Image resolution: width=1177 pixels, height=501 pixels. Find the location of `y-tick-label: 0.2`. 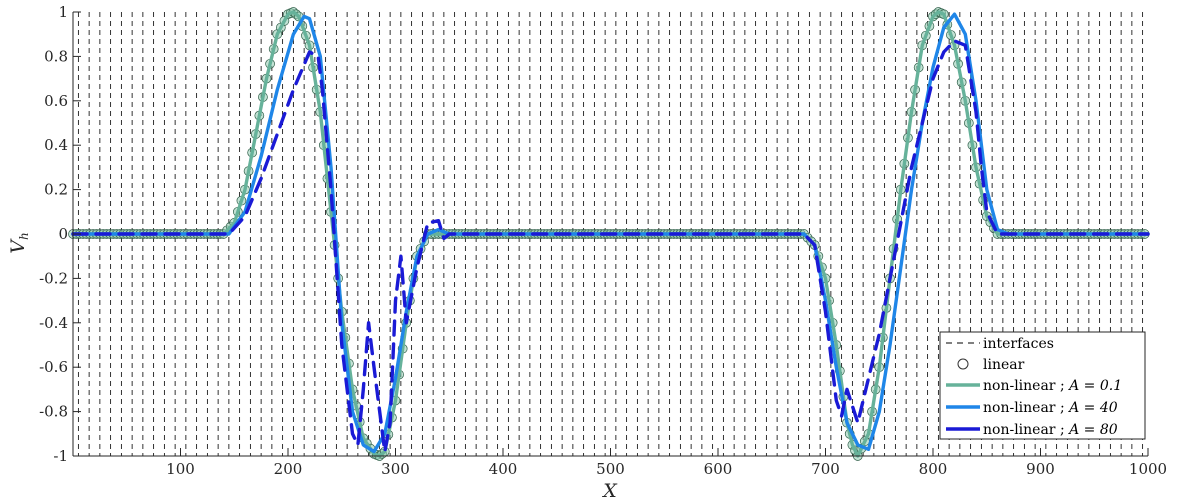

y-tick-label: 0.2 is located at coordinates (56, 190).